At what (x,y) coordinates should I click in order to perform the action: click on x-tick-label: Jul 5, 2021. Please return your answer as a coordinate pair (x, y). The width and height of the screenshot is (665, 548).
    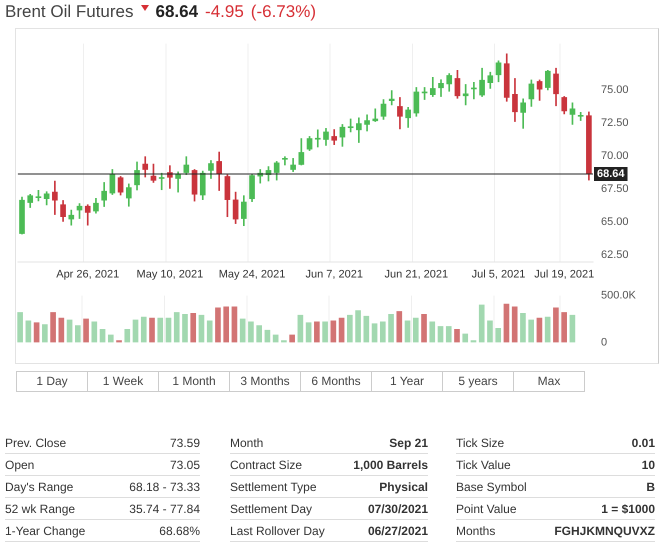
    Looking at the image, I should click on (499, 274).